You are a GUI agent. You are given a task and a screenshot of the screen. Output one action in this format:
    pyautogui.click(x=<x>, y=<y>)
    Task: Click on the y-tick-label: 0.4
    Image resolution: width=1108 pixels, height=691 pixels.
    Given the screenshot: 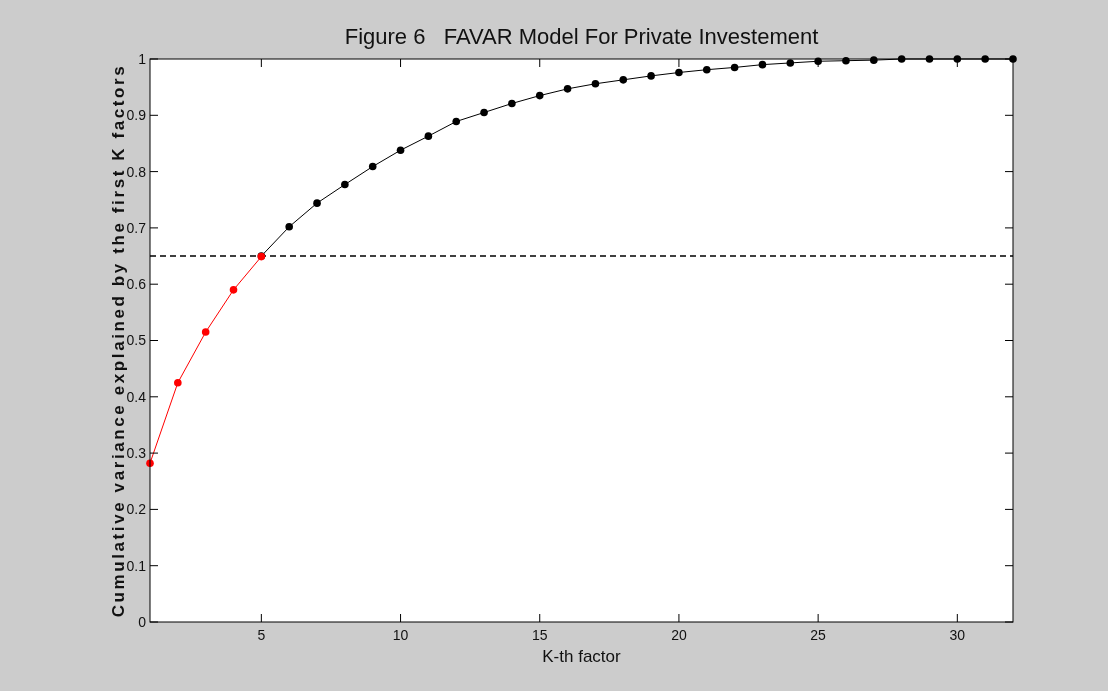 What is the action you would take?
    pyautogui.click(x=136, y=396)
    